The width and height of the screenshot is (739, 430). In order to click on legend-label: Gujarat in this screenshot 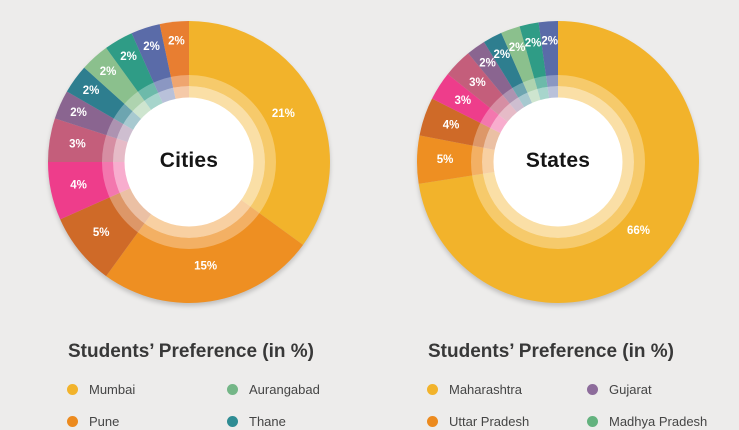, I will do `click(630, 389)`.